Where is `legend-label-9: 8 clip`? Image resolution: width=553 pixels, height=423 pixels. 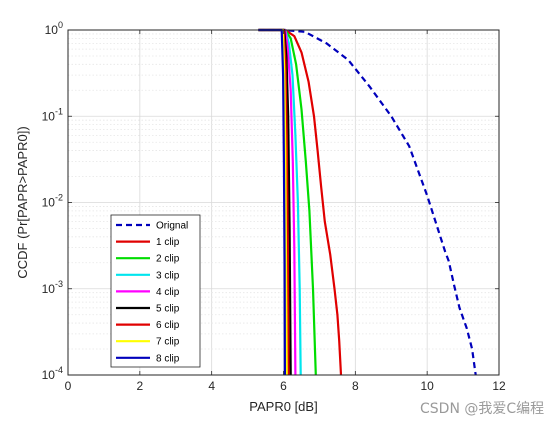
legend-label-9: 8 clip is located at coordinates (168, 358).